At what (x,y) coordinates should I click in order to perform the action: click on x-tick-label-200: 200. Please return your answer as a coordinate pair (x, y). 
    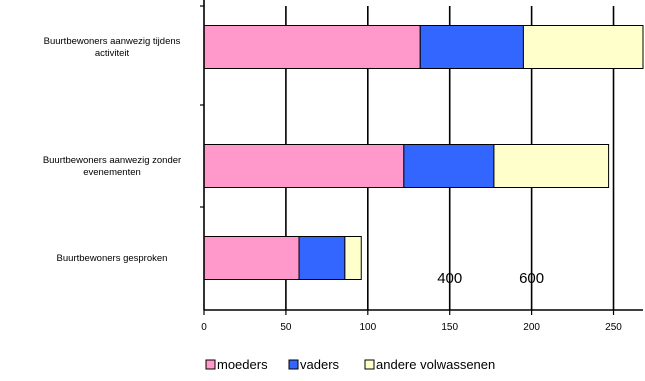
    Looking at the image, I should click on (531, 327).